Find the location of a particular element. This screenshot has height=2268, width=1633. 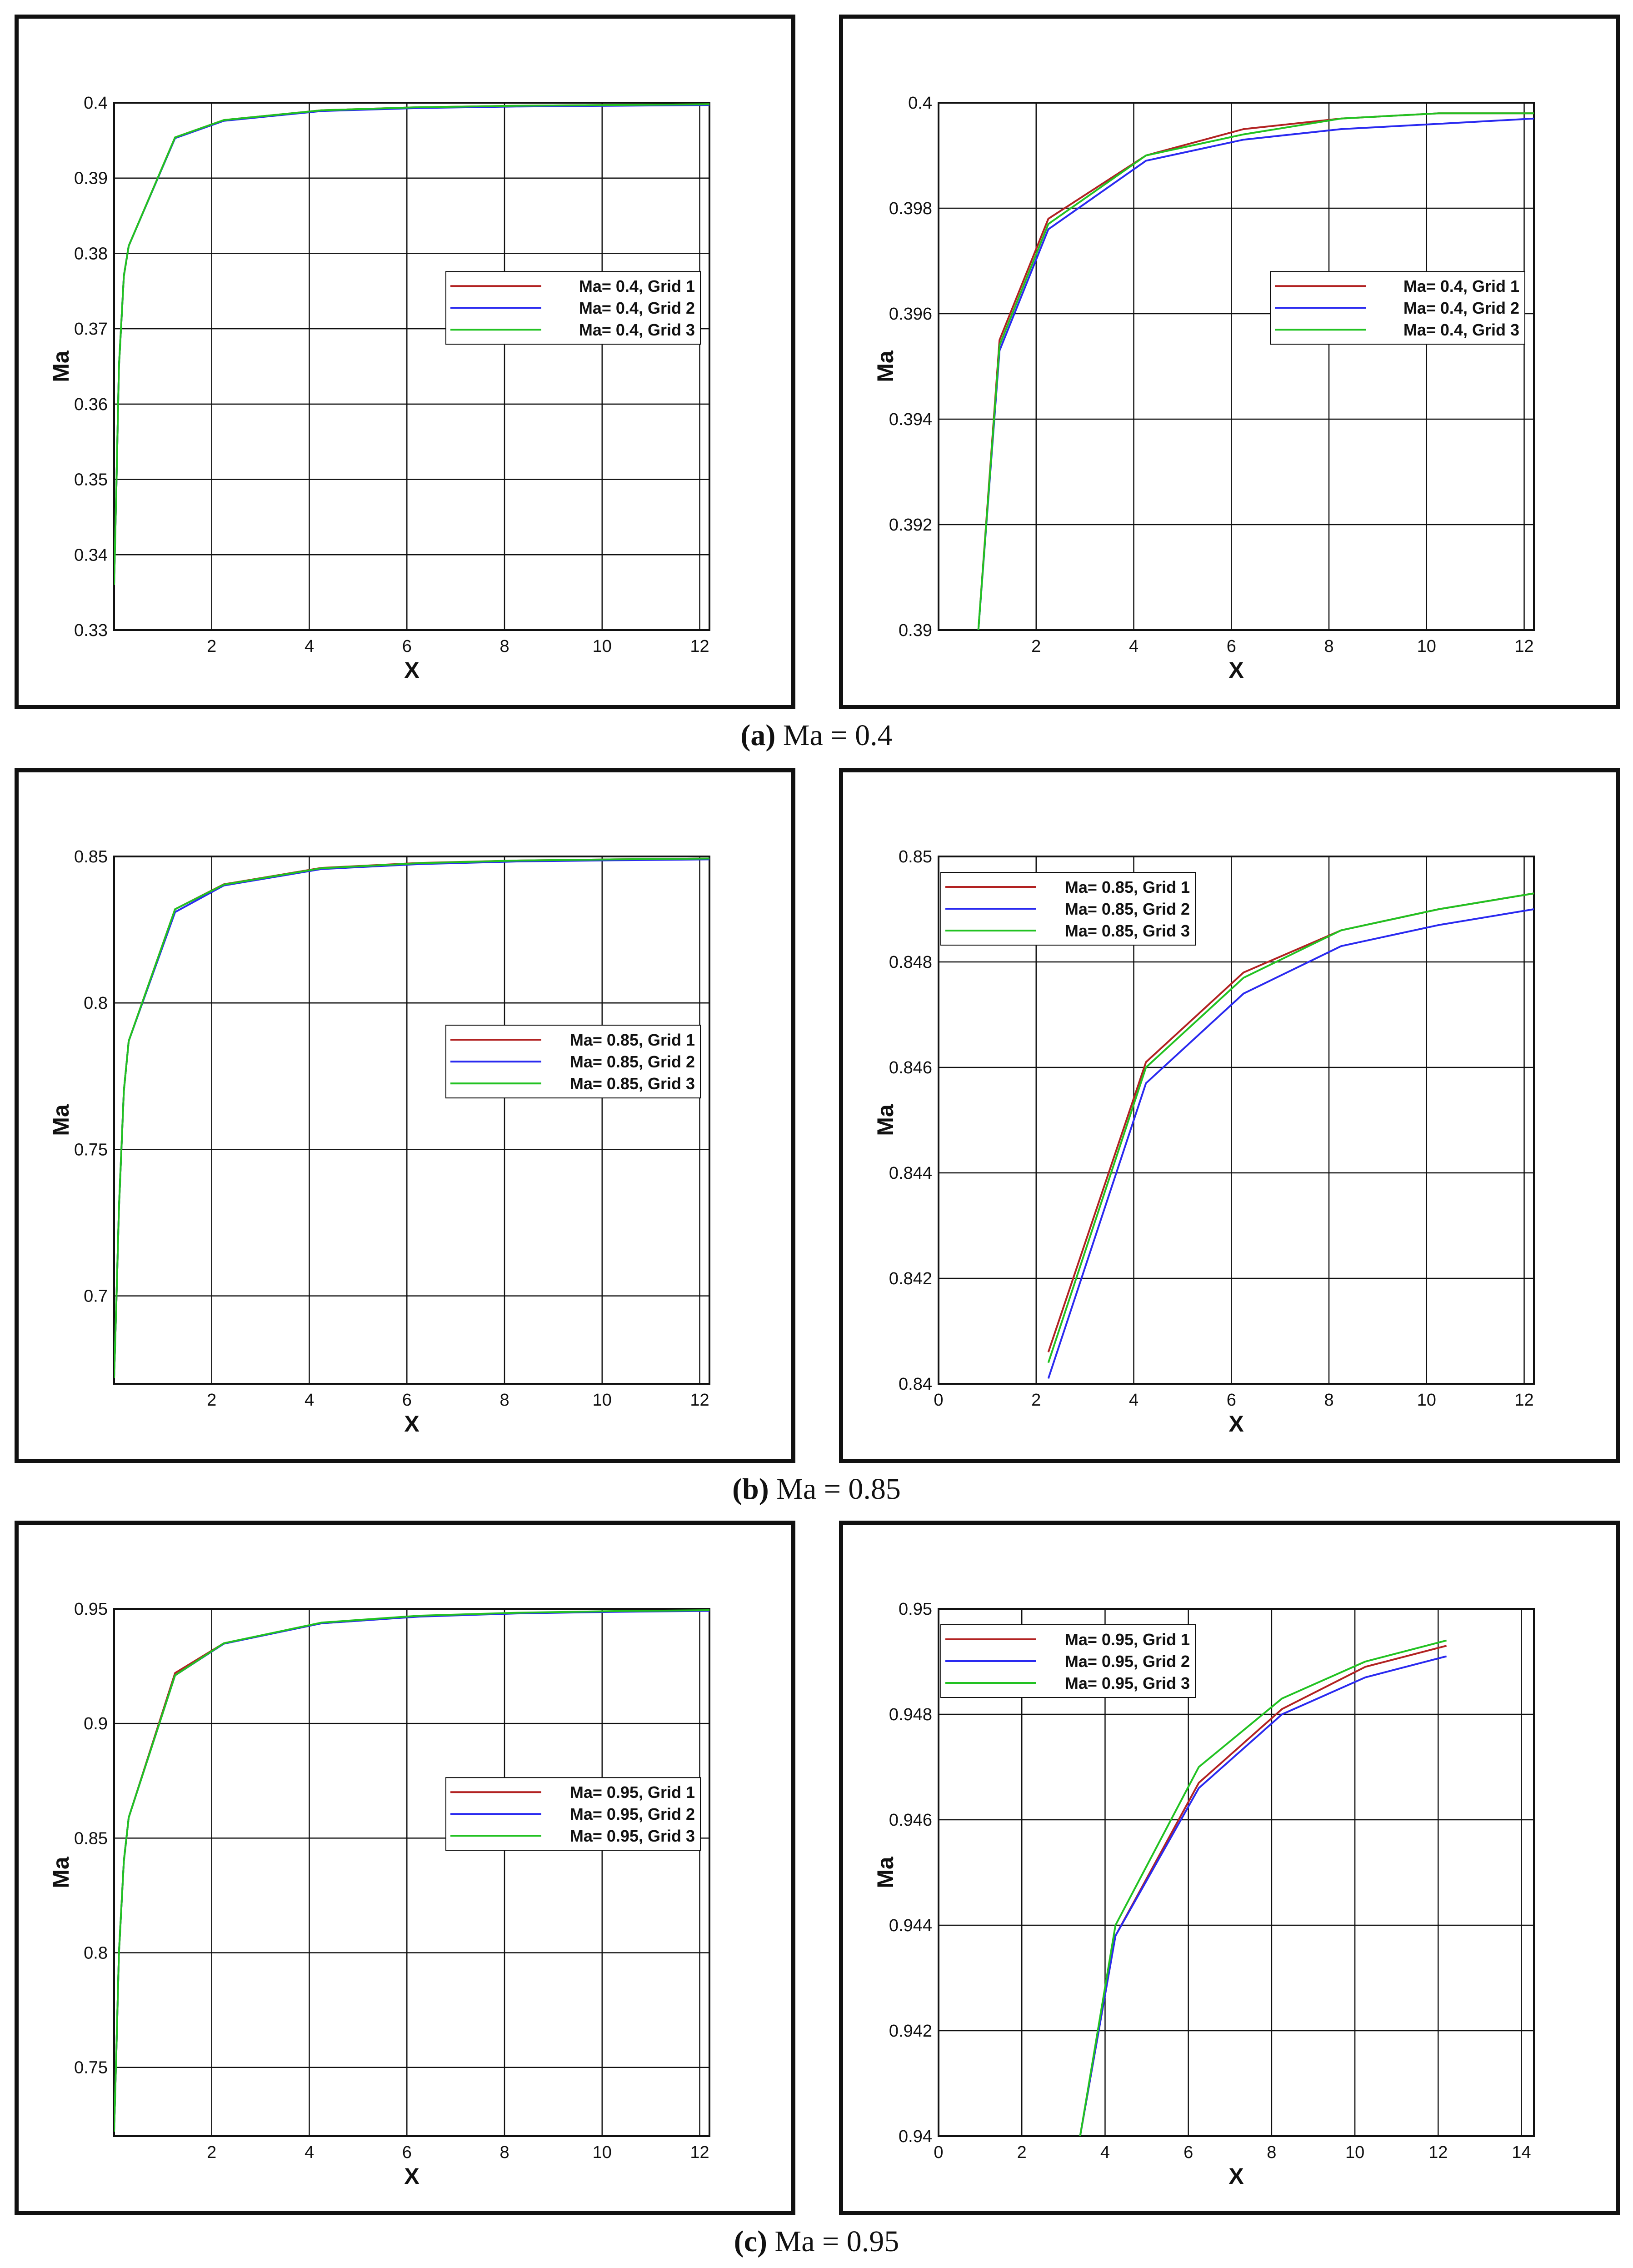

chart-1-ytick-label: 0.33 is located at coordinates (91, 630).